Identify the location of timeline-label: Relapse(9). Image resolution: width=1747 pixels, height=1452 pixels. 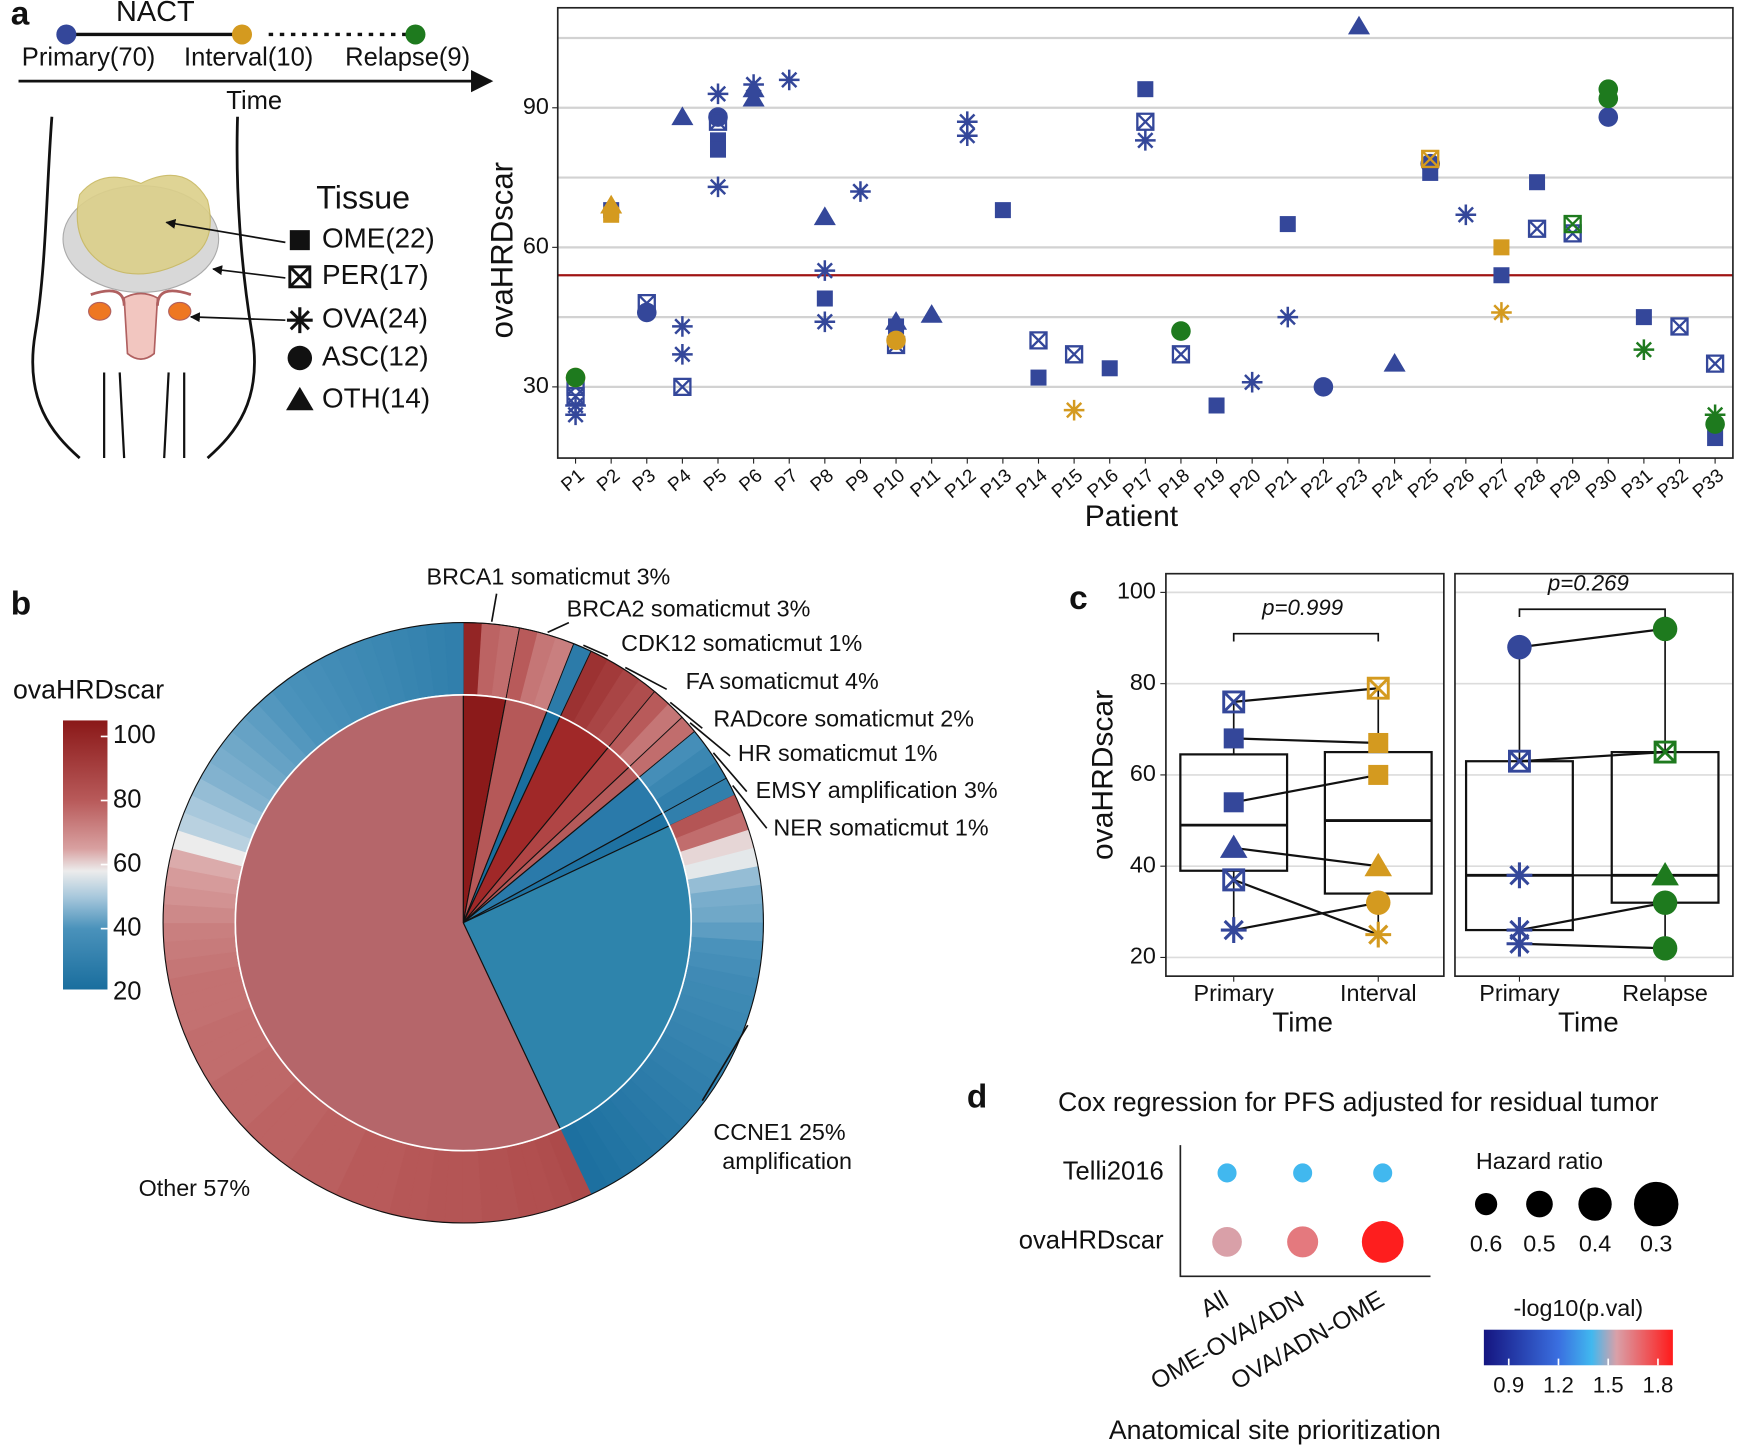
(407, 58).